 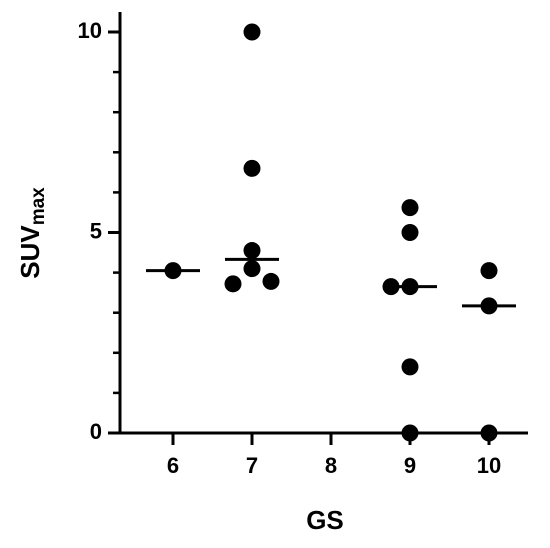 I want to click on y-tick-label: 10, so click(x=90, y=30).